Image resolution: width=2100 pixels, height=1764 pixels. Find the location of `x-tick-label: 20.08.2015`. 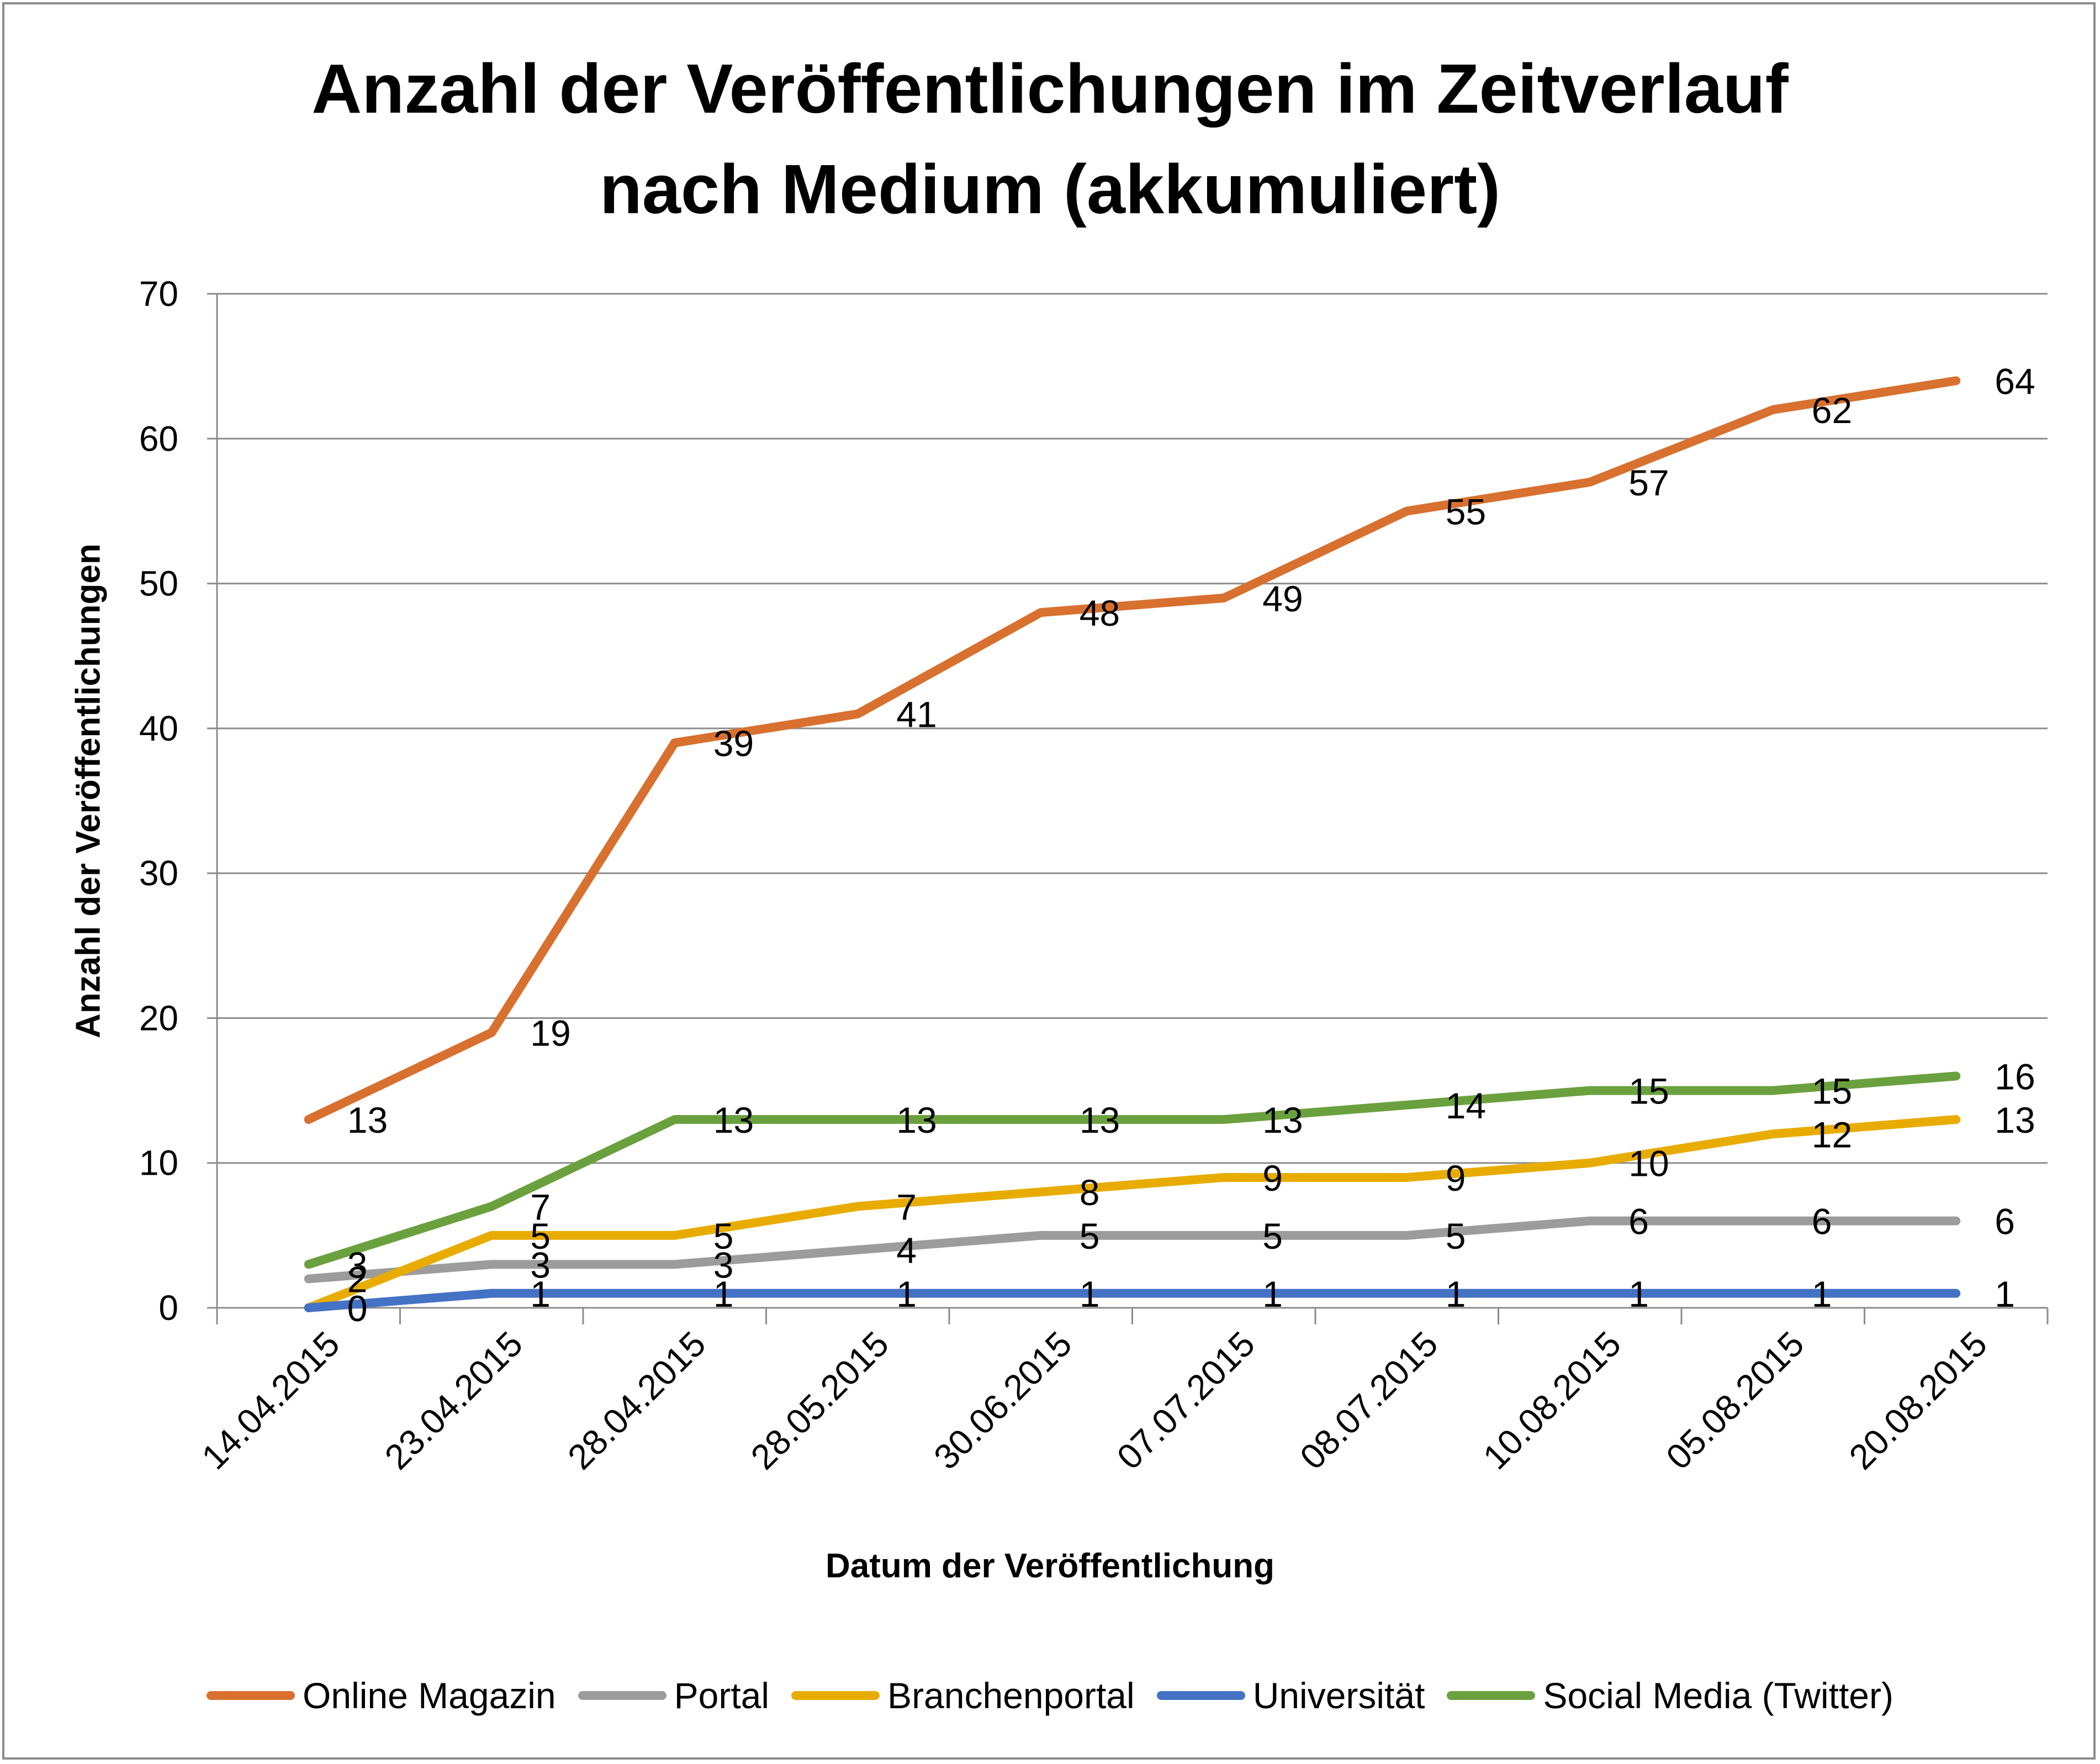

x-tick-label: 20.08.2015 is located at coordinates (1918, 1400).